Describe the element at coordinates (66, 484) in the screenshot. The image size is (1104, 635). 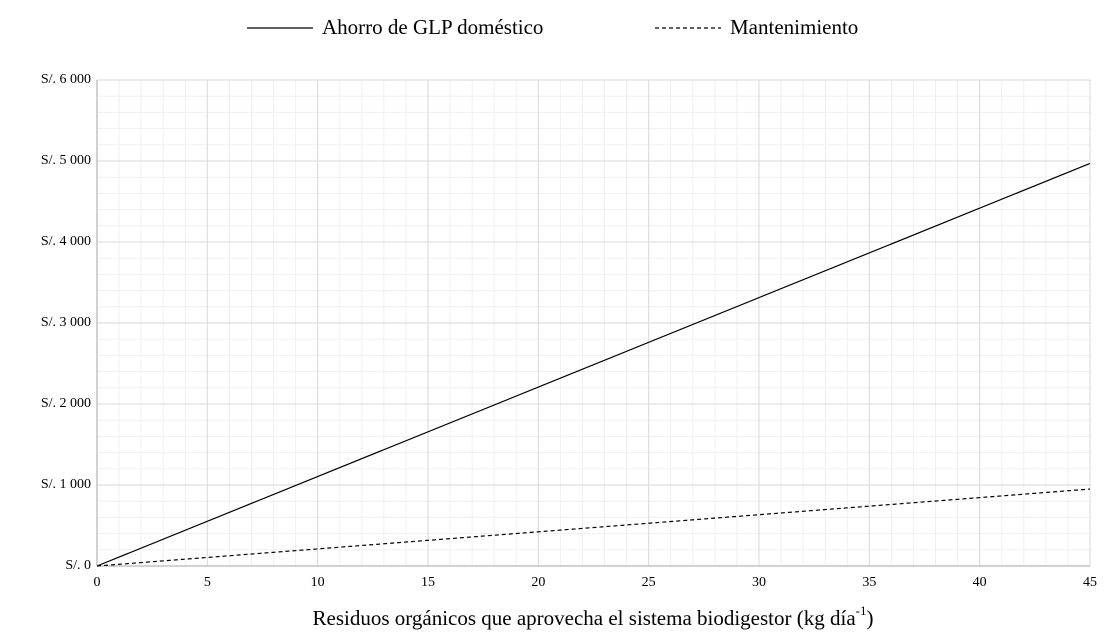
I see `y-tick-label: S/. 1 000` at that location.